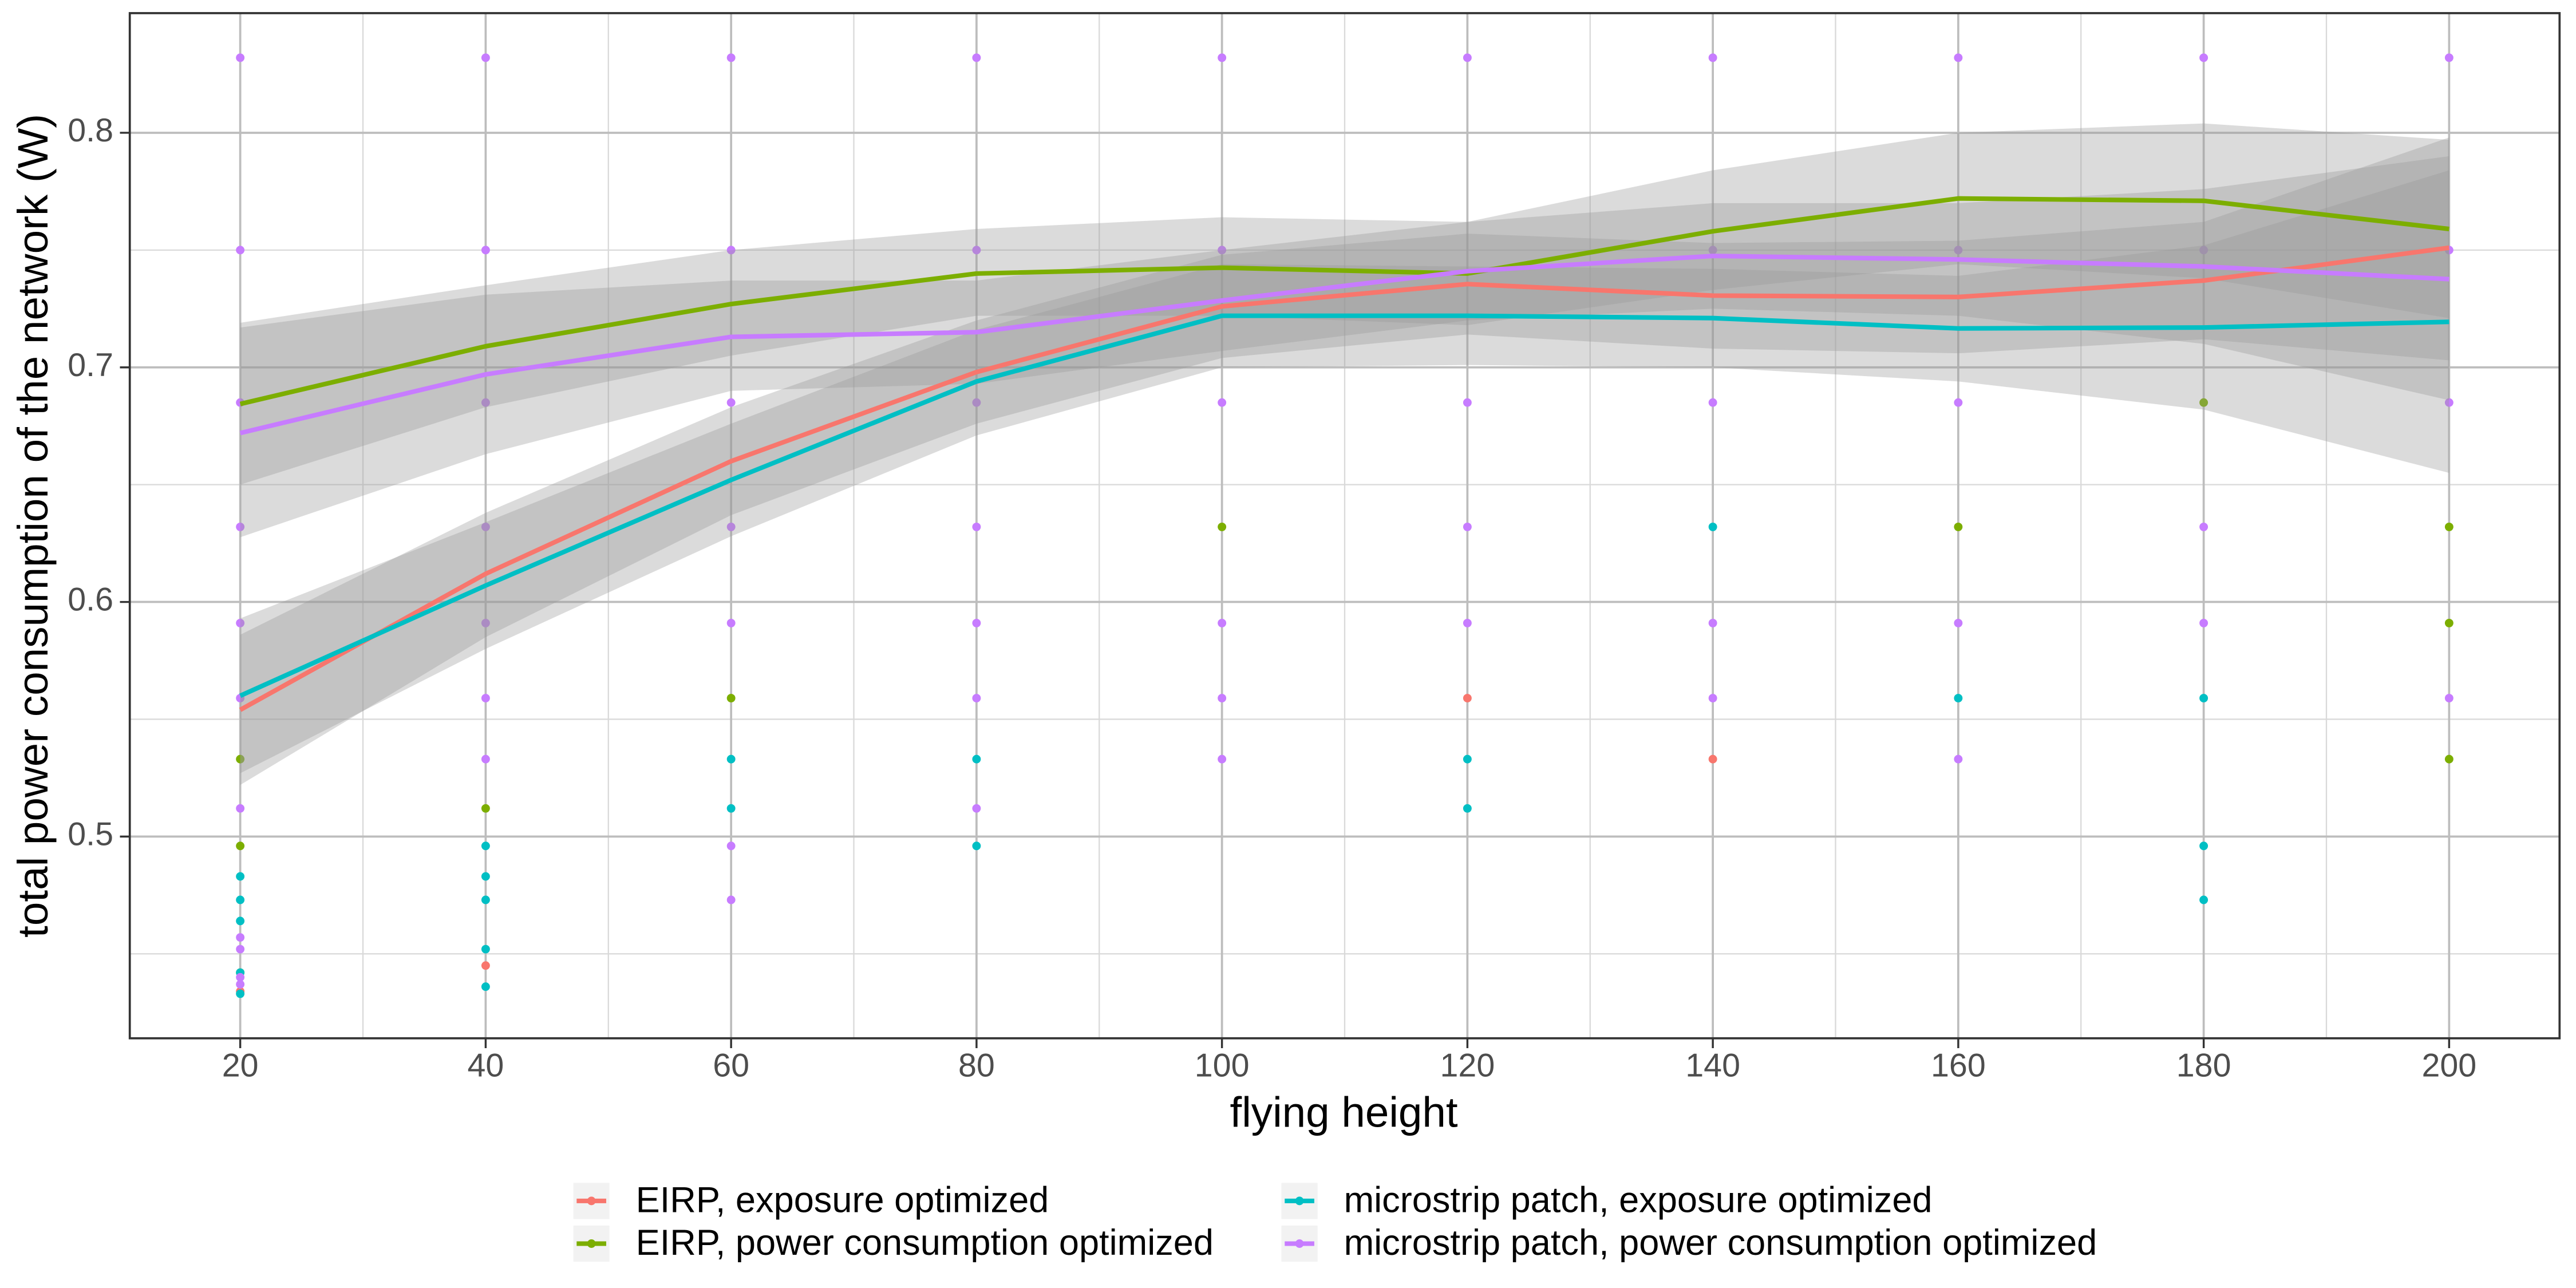  What do you see at coordinates (925, 1243) in the screenshot?
I see `legend-label: EIRP, power consumption optimized` at bounding box center [925, 1243].